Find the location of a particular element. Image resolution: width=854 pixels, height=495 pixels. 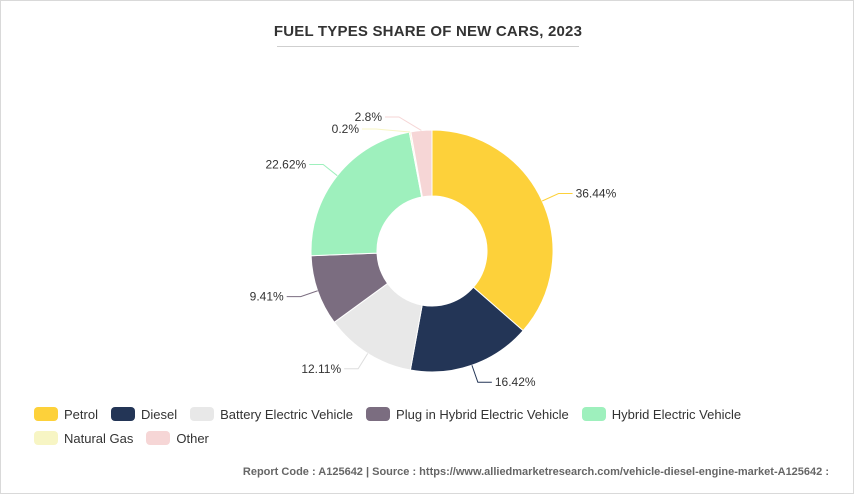

chart-title: FUEL TYPES SHARE OF NEW CARS, 2023 is located at coordinates (428, 31).